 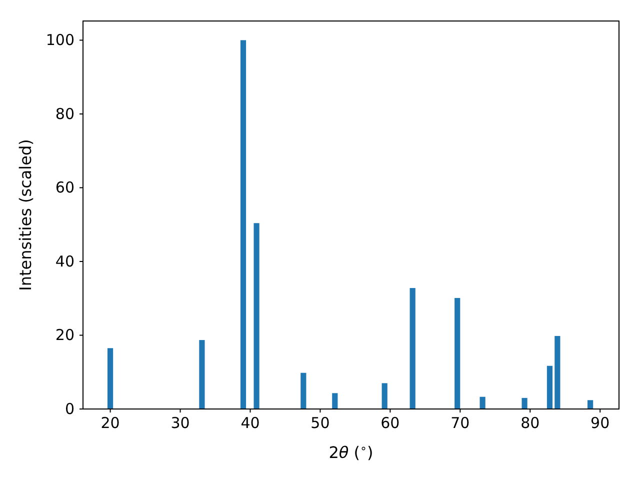 I want to click on x-tick-label: 50, so click(x=320, y=423).